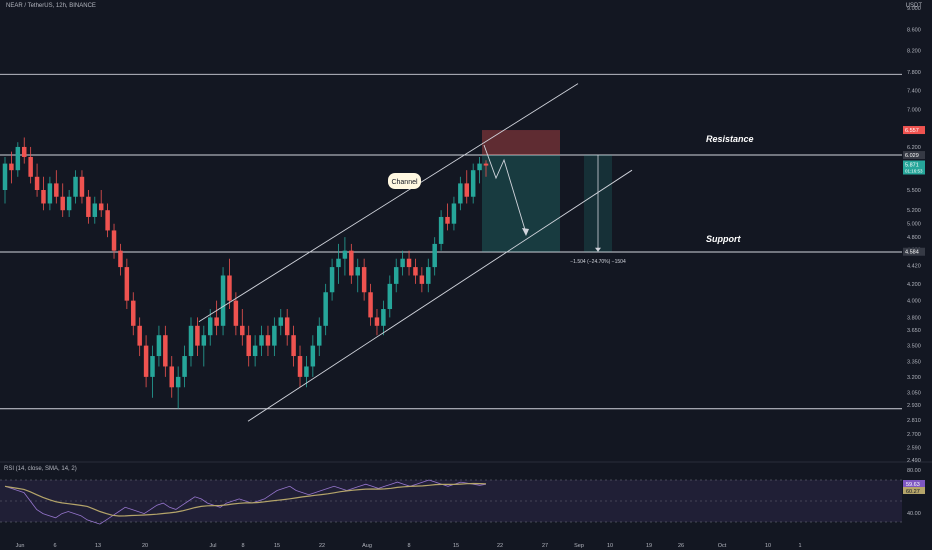  What do you see at coordinates (545, 546) in the screenshot?
I see `time-tick: 27` at bounding box center [545, 546].